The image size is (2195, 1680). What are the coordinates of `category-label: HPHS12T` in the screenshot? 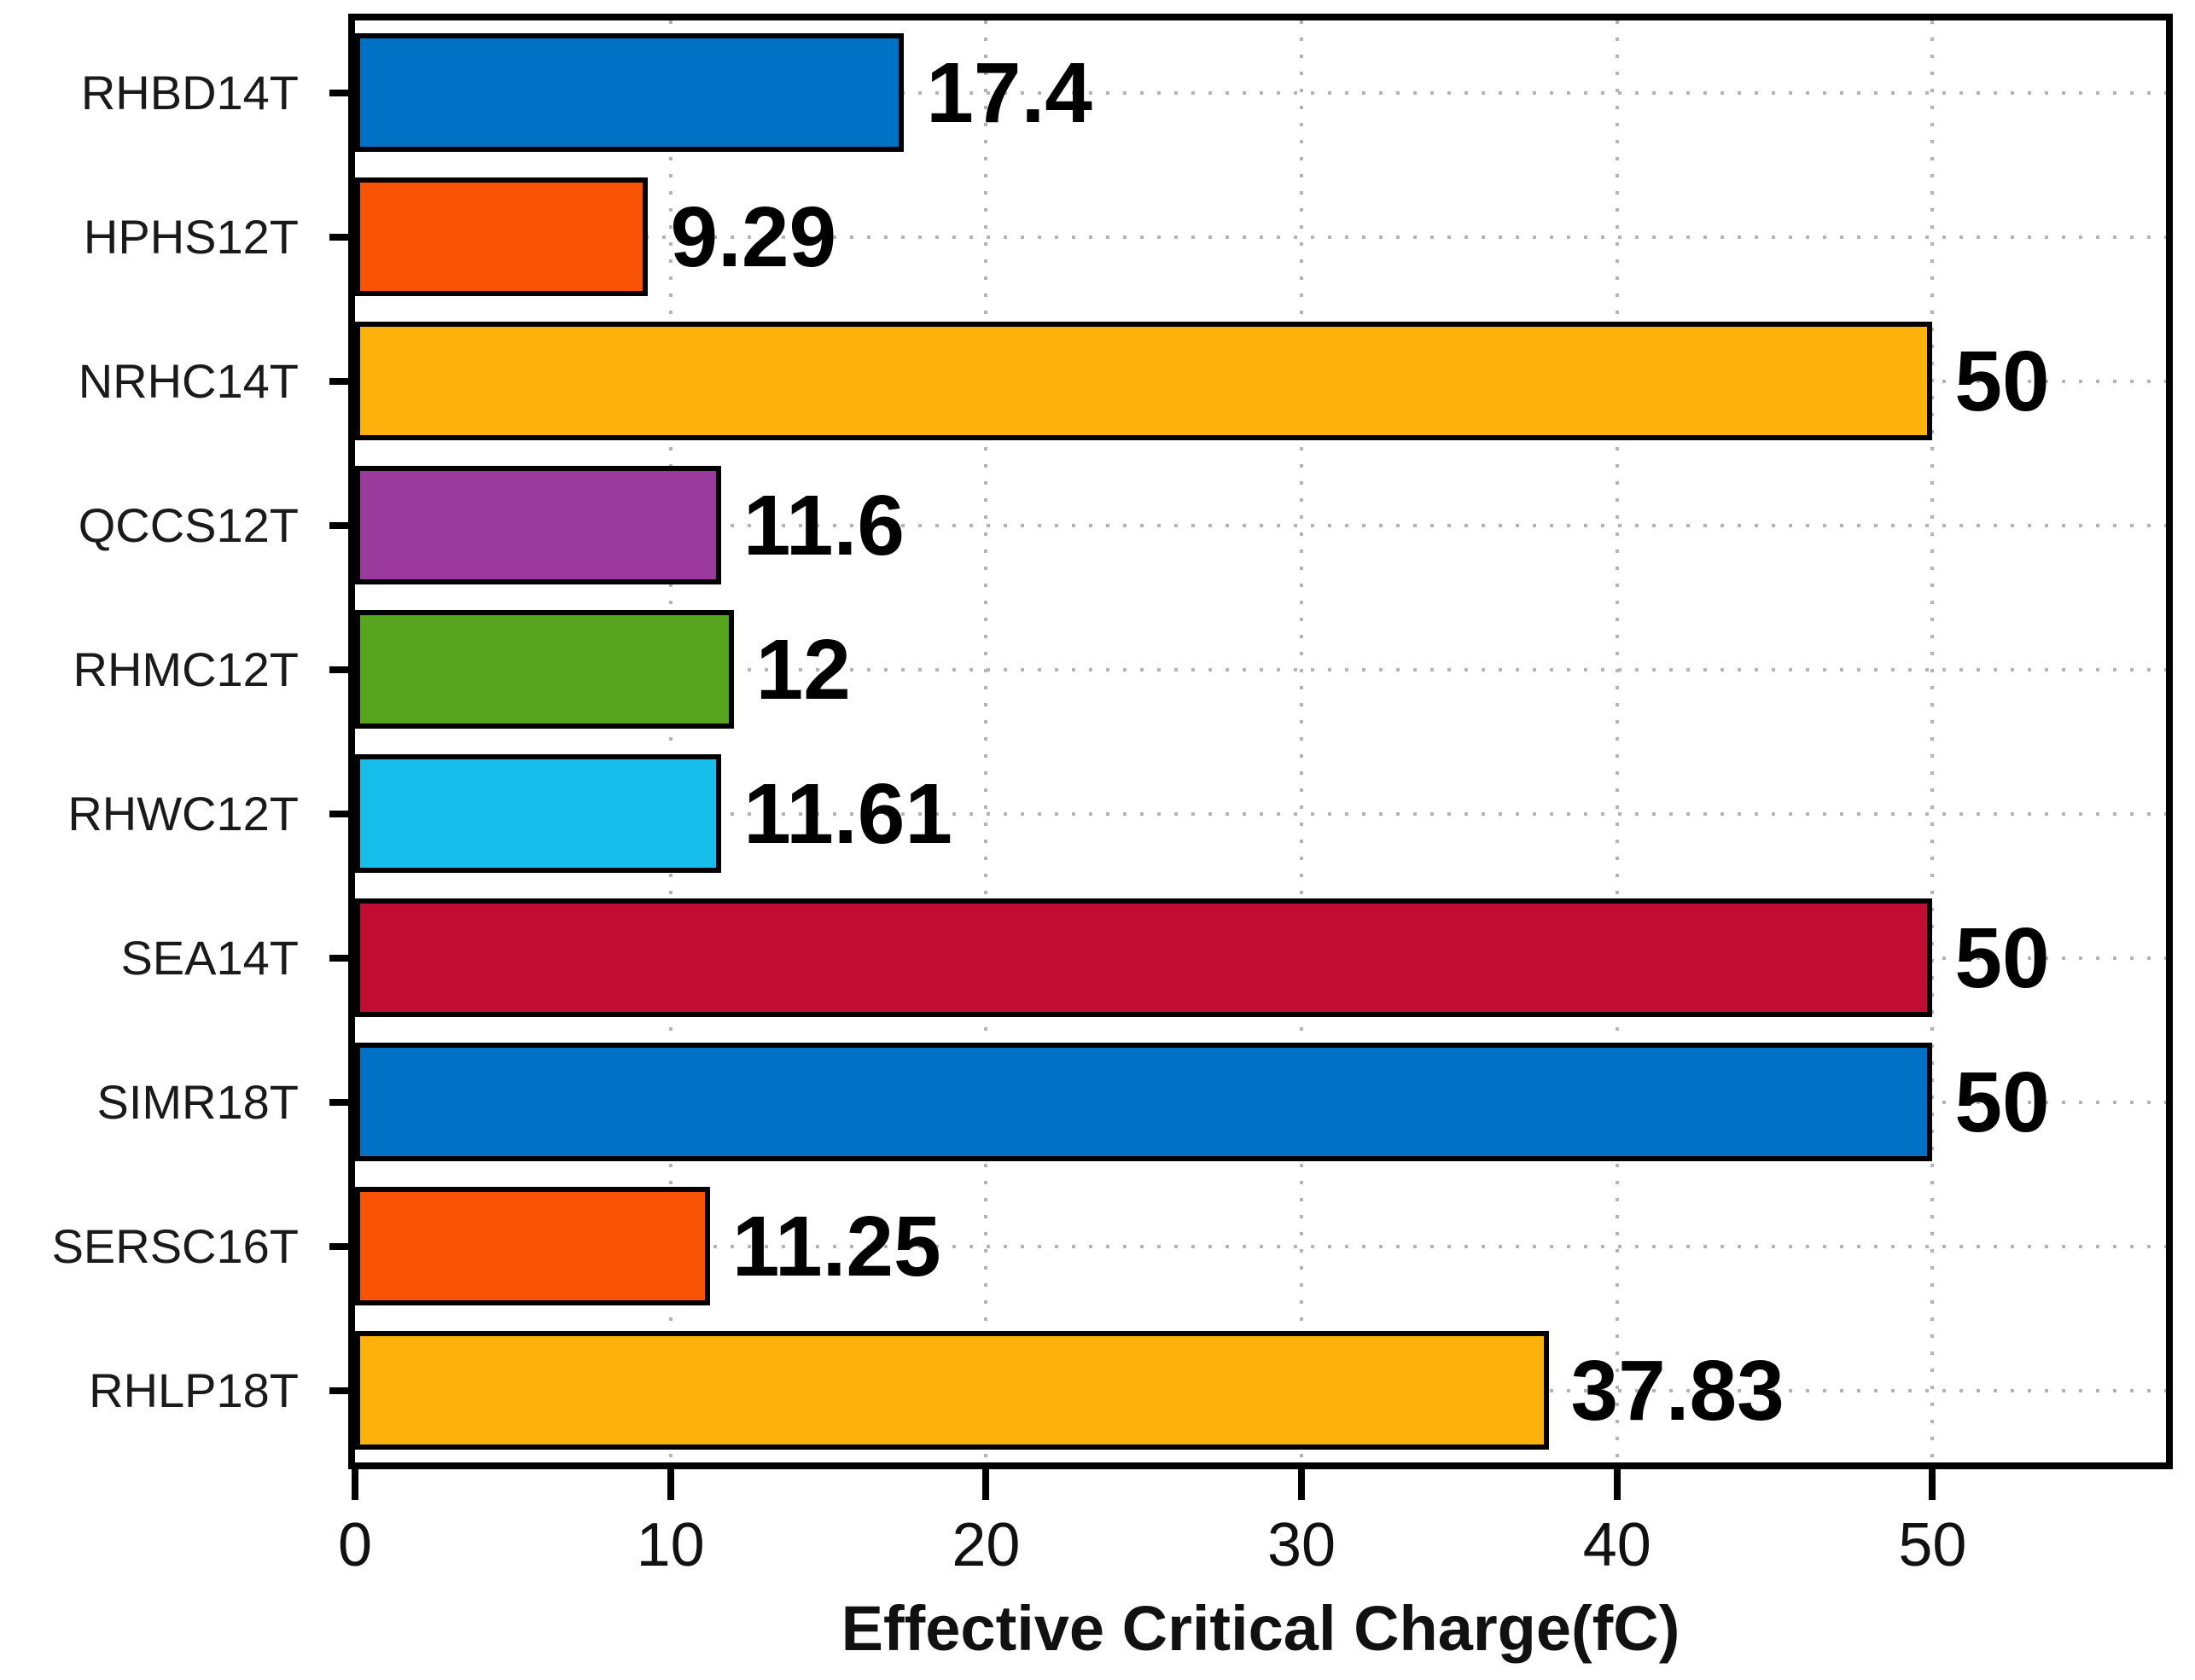 It's located at (191, 236).